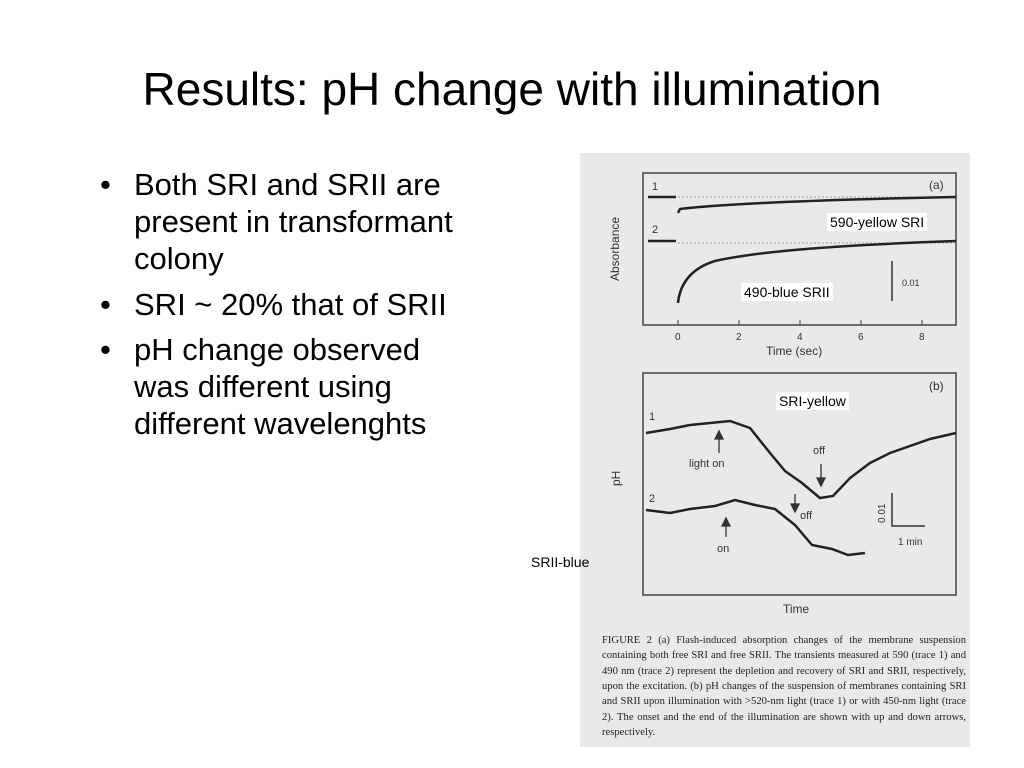  Describe the element at coordinates (800, 337) in the screenshot. I see `x-tick-label: 4` at that location.